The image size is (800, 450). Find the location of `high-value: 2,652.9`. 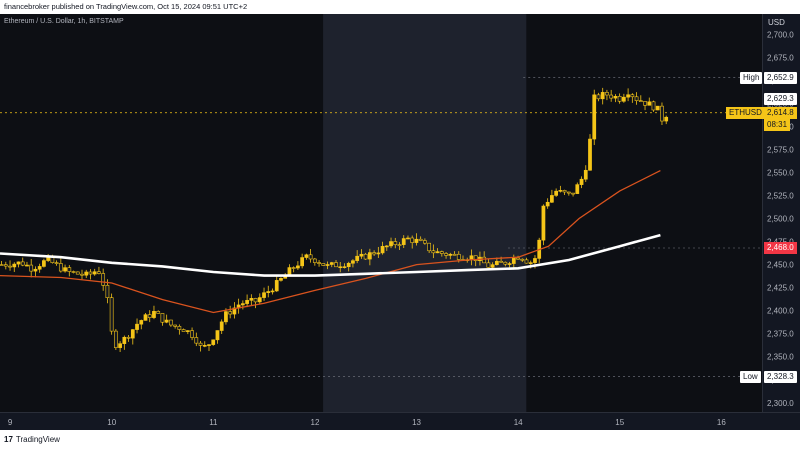

high-value: 2,652.9 is located at coordinates (780, 77).